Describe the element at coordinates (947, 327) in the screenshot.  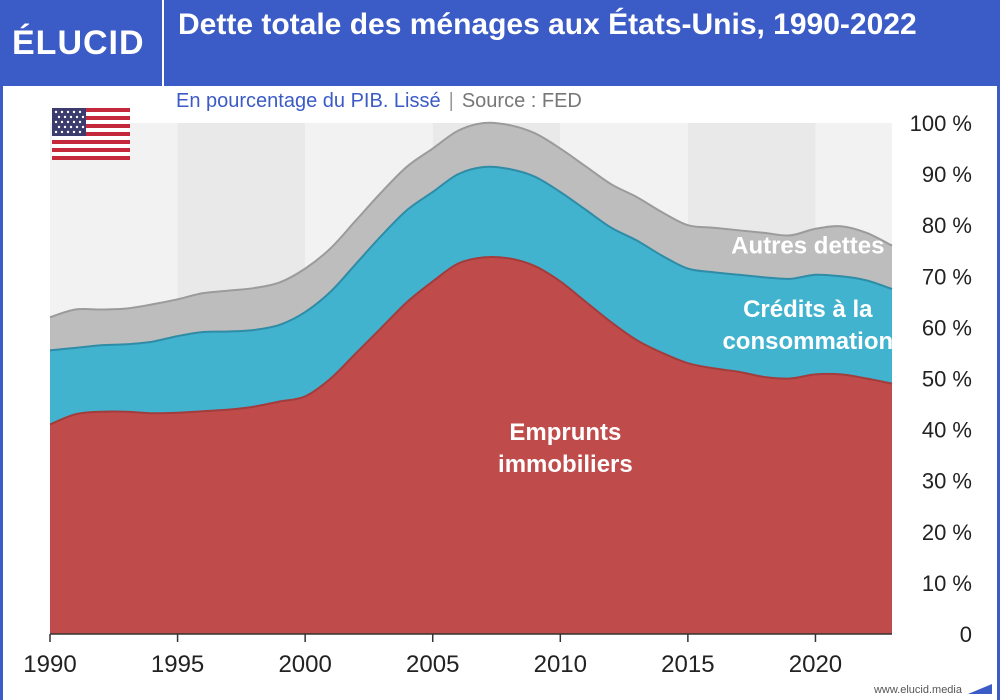
I see `y-tick-label: 60 %` at that location.